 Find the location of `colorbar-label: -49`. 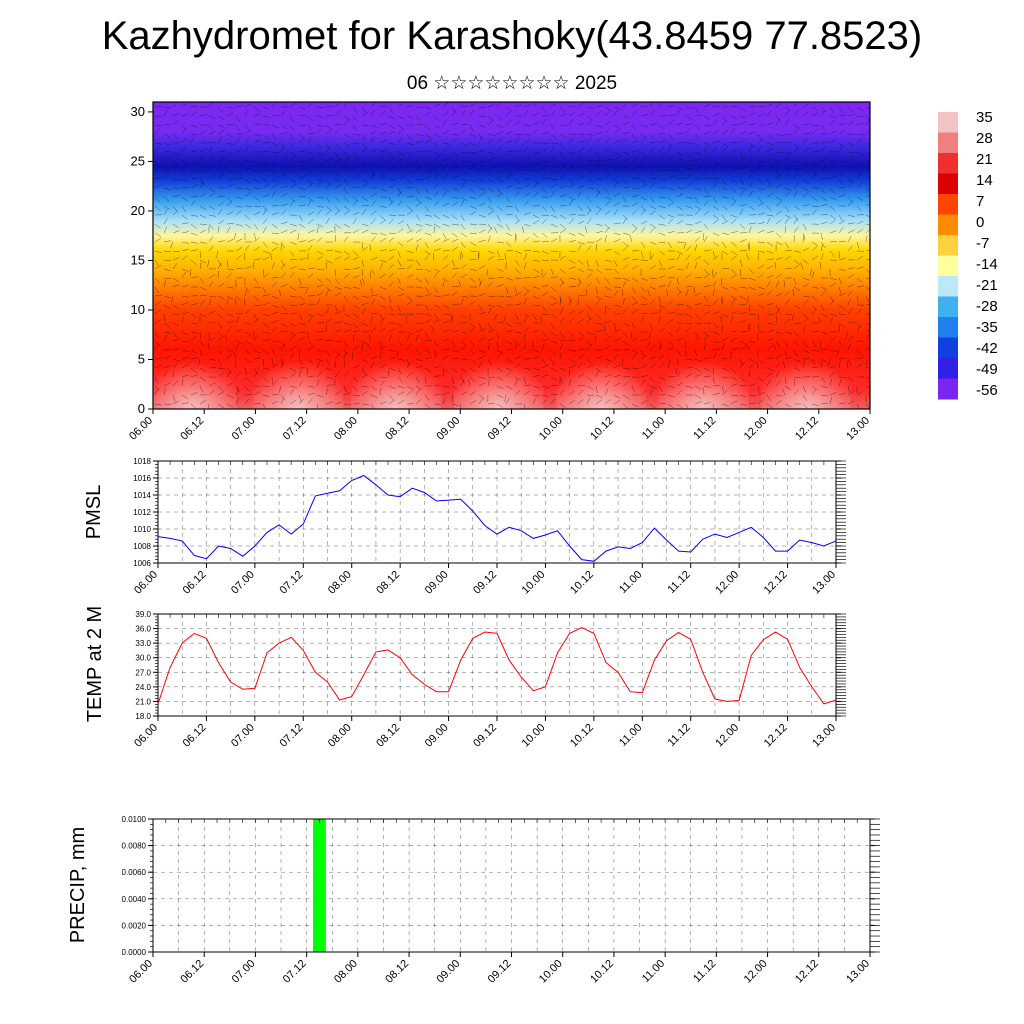

colorbar-label: -49 is located at coordinates (987, 369).